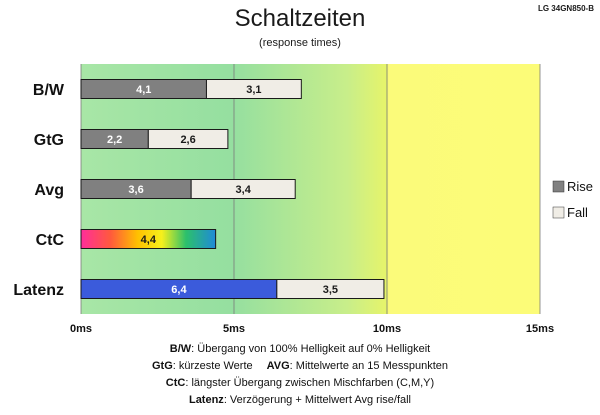 The width and height of the screenshot is (600, 415). Describe the element at coordinates (540, 329) in the screenshot. I see `x-tick-label: 15ms` at that location.